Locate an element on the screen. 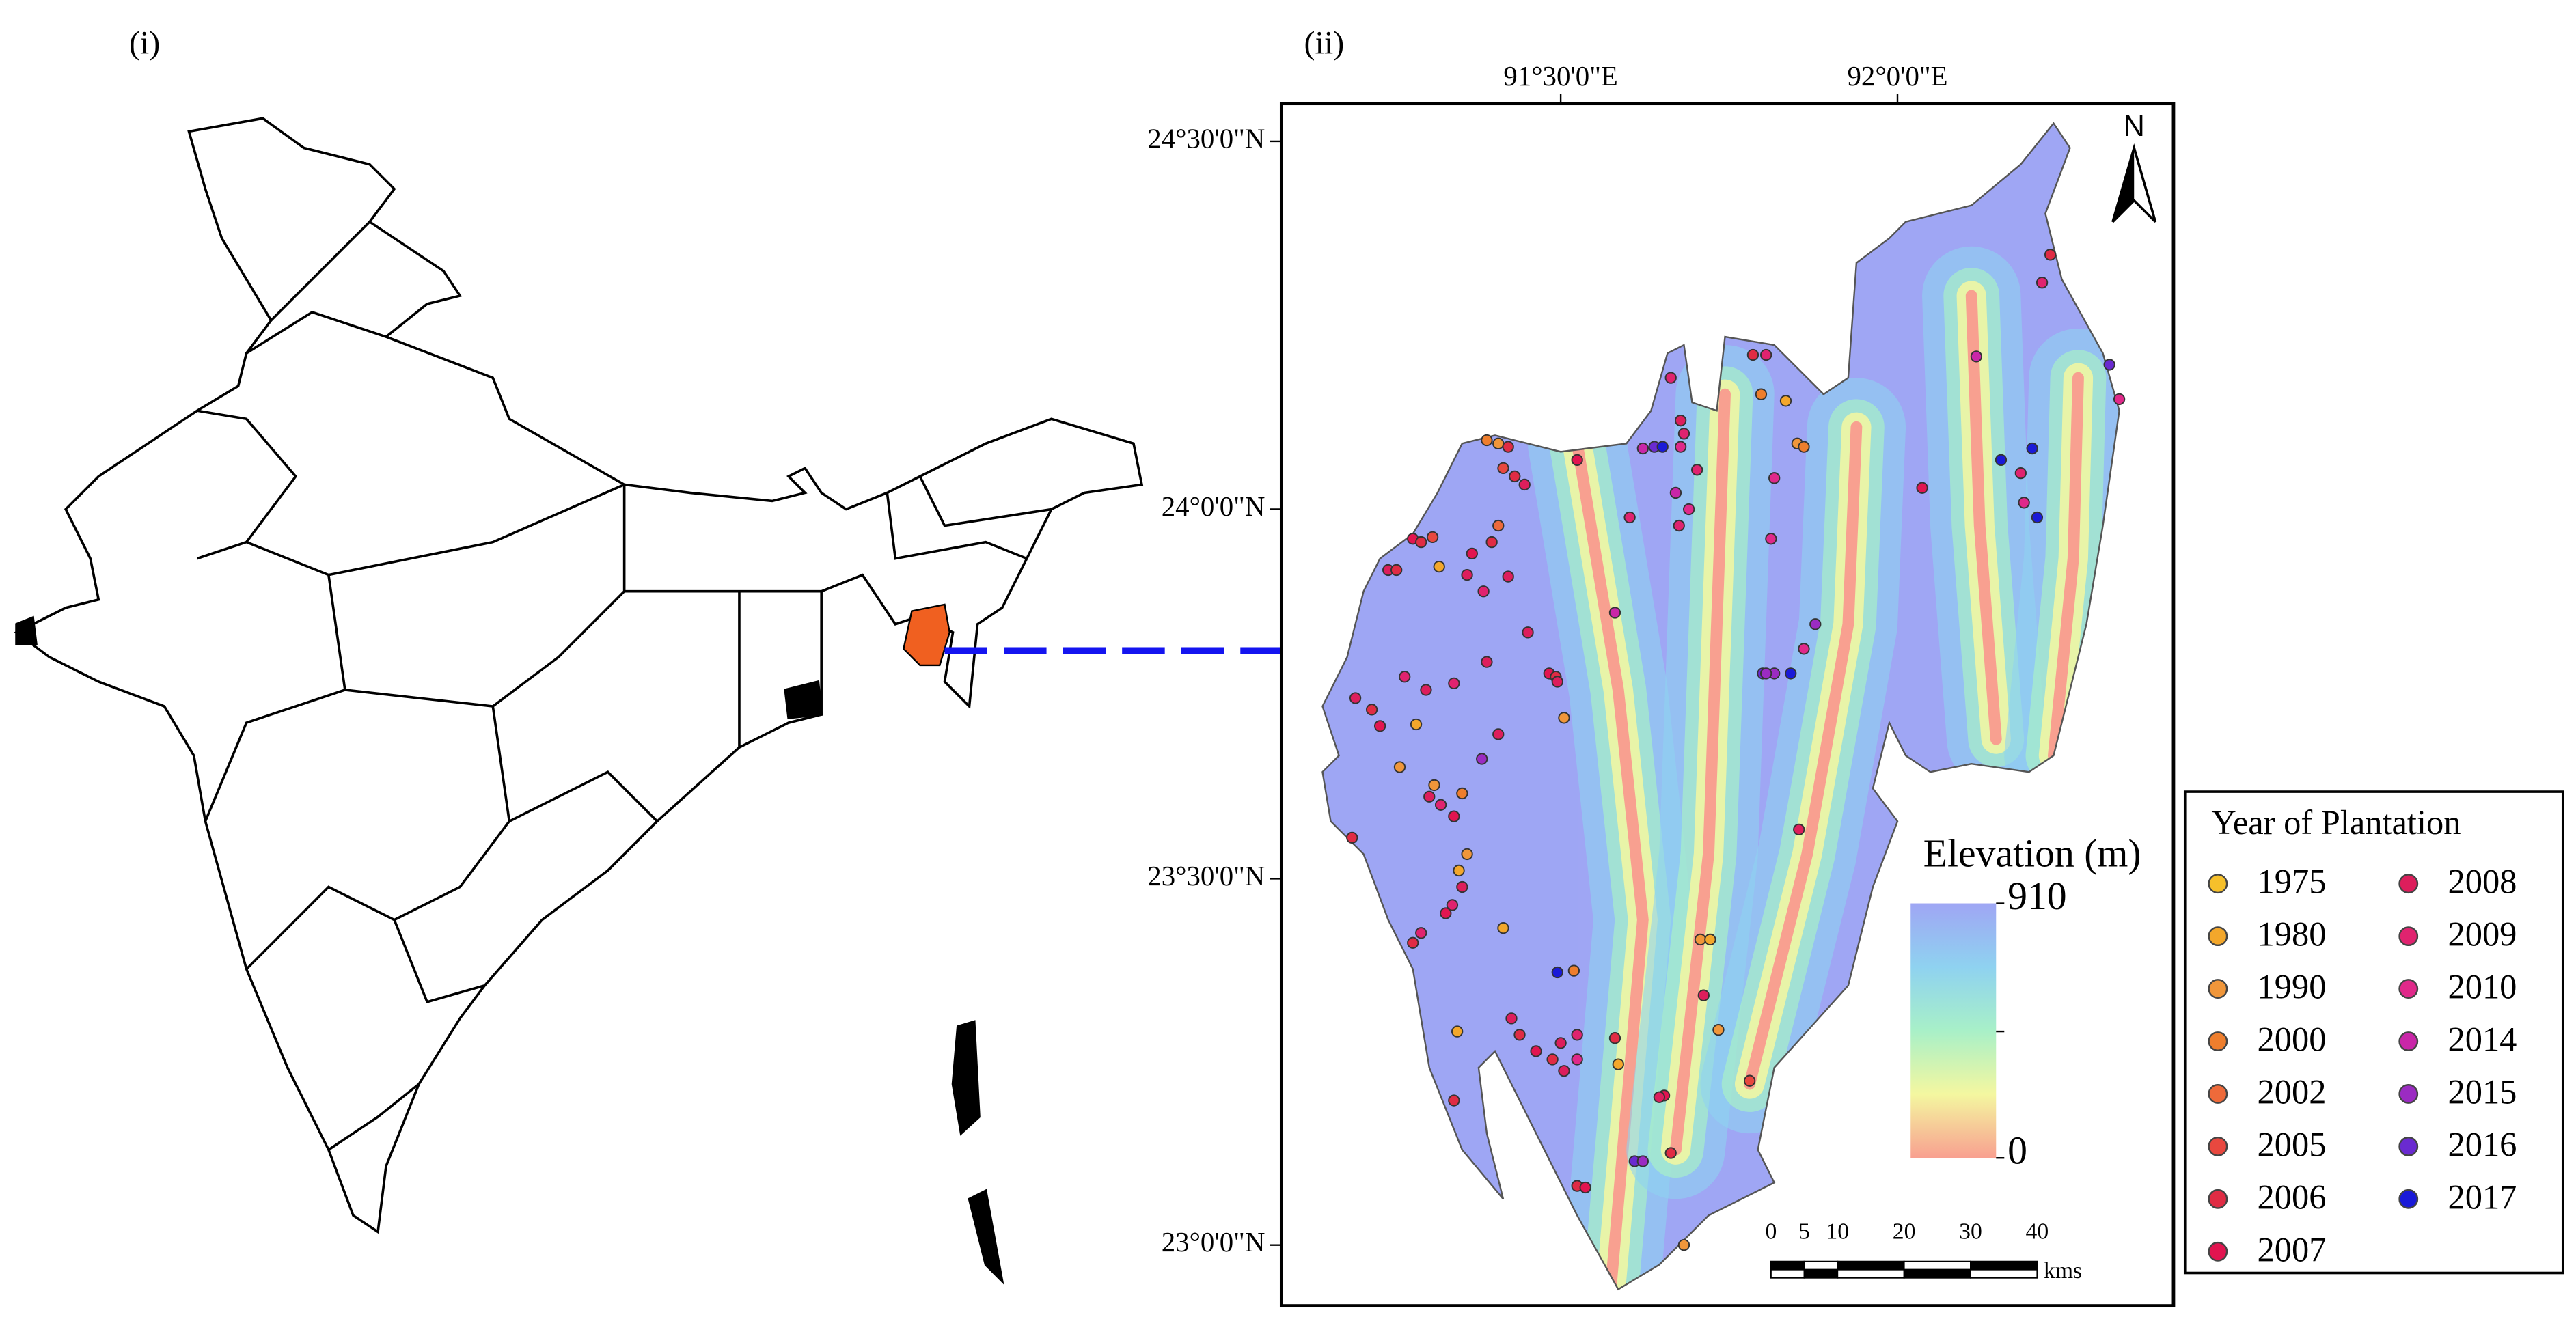 This screenshot has width=2576, height=1319. legend-label: 2005 is located at coordinates (2292, 1144).